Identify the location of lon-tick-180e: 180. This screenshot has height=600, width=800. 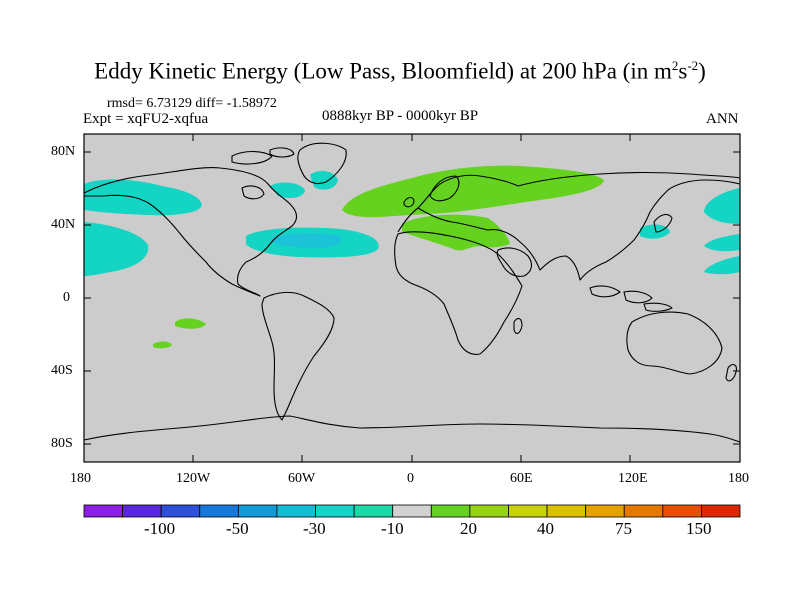
(738, 478).